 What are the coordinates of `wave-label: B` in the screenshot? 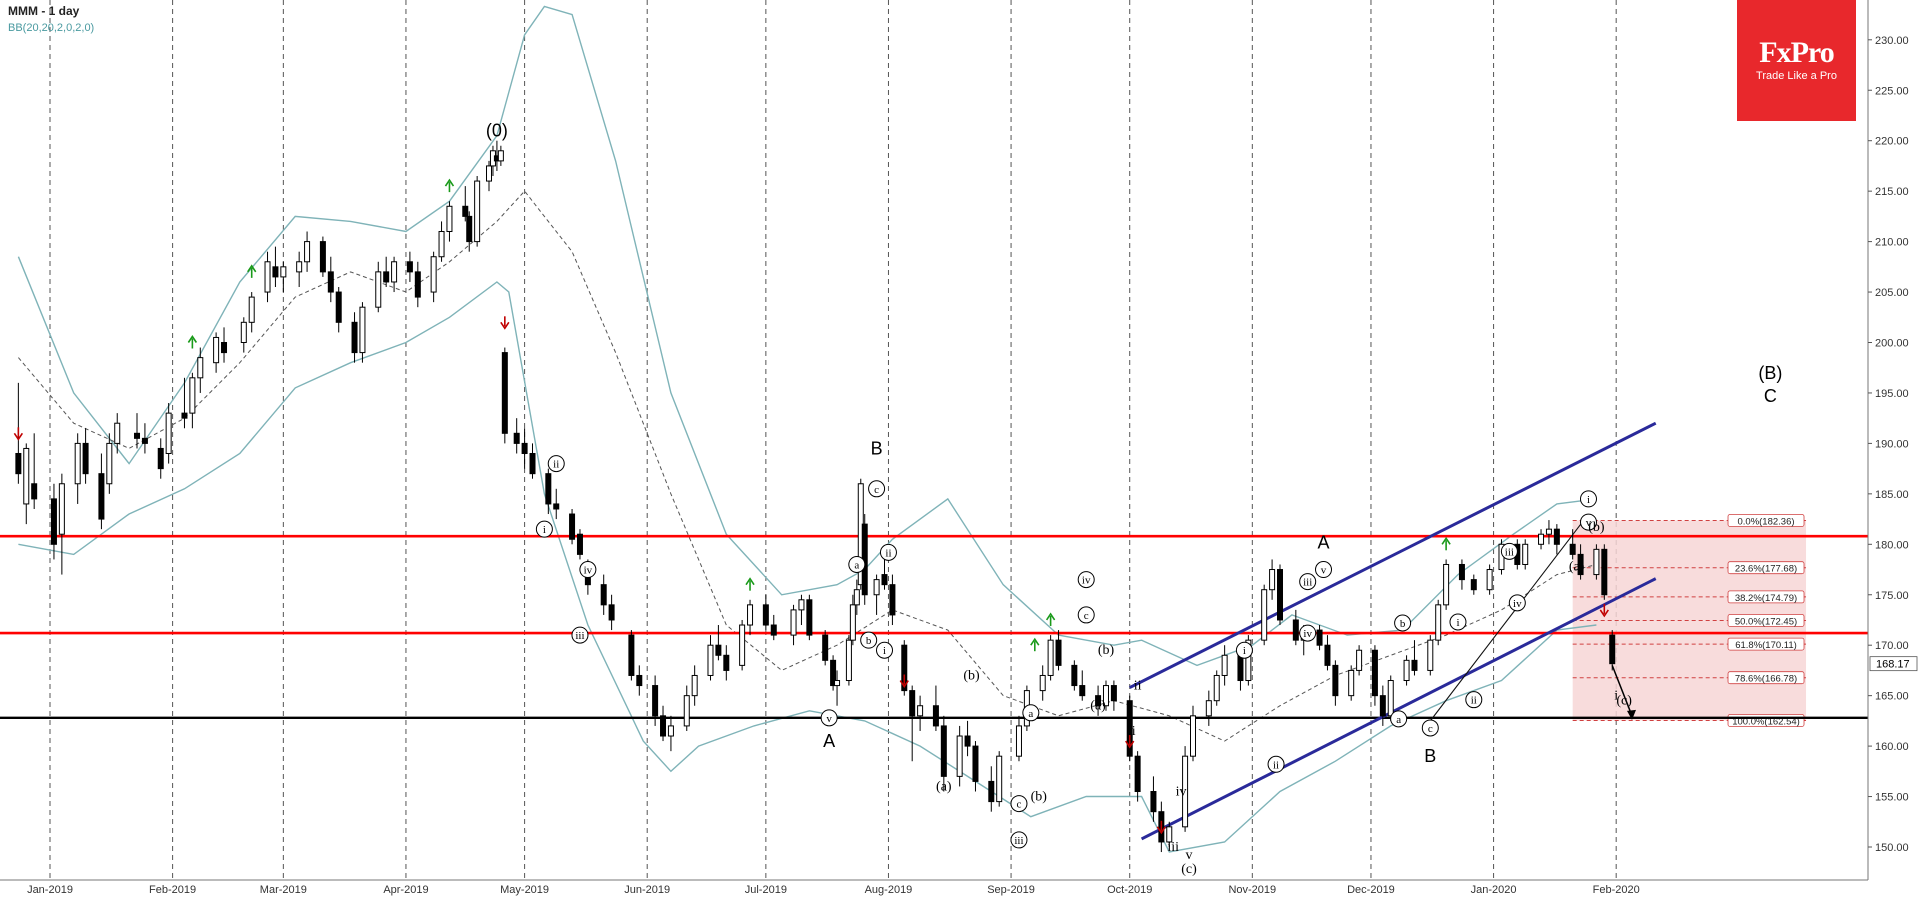 It's located at (1430, 756).